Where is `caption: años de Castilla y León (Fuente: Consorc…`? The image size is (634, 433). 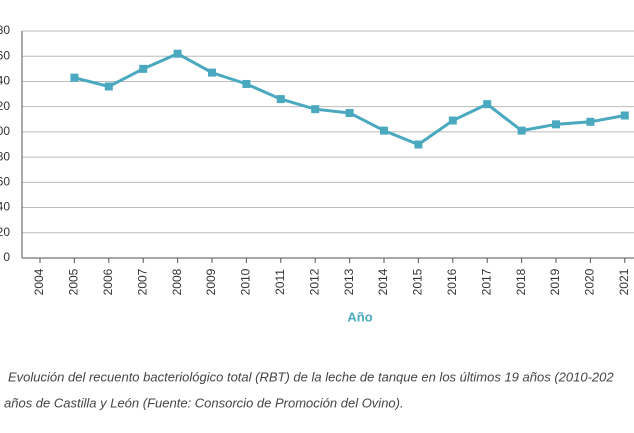
caption: años de Castilla y León (Fuente: Consorc… is located at coordinates (204, 402).